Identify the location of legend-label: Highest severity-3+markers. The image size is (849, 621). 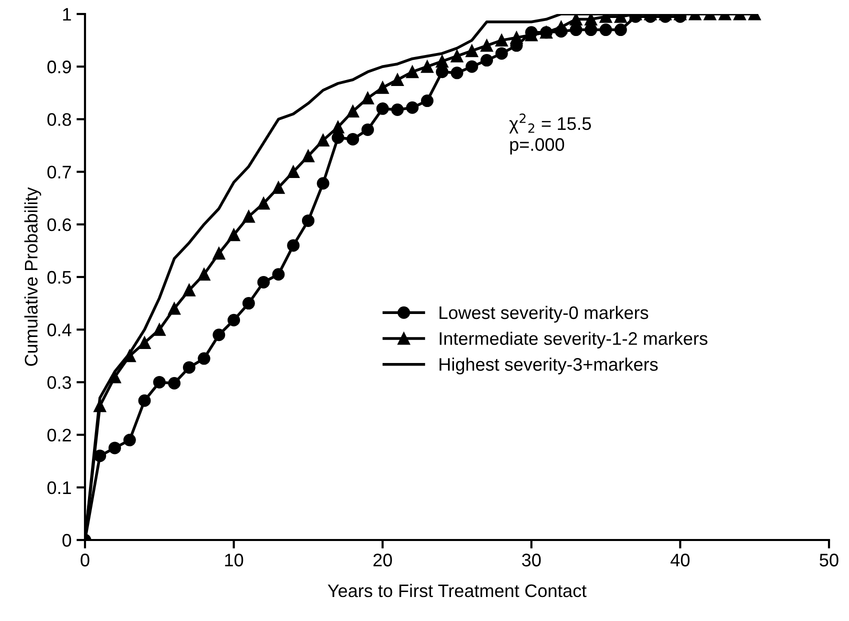
(549, 366).